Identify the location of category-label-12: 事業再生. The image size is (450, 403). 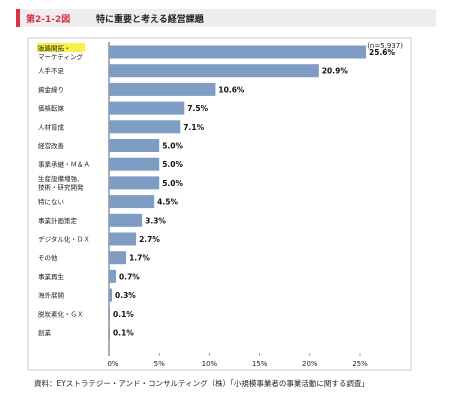
(51, 276).